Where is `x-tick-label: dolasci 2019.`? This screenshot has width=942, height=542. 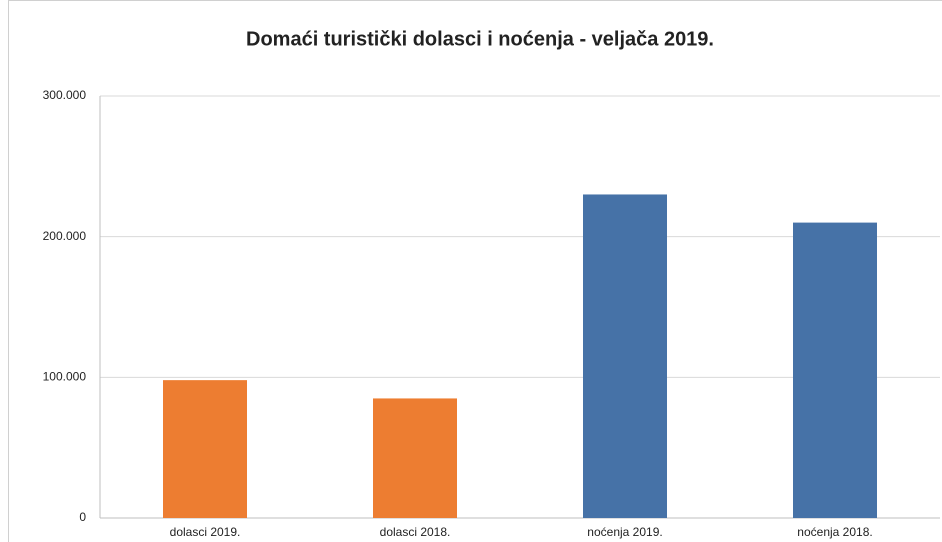 x-tick-label: dolasci 2019. is located at coordinates (205, 532).